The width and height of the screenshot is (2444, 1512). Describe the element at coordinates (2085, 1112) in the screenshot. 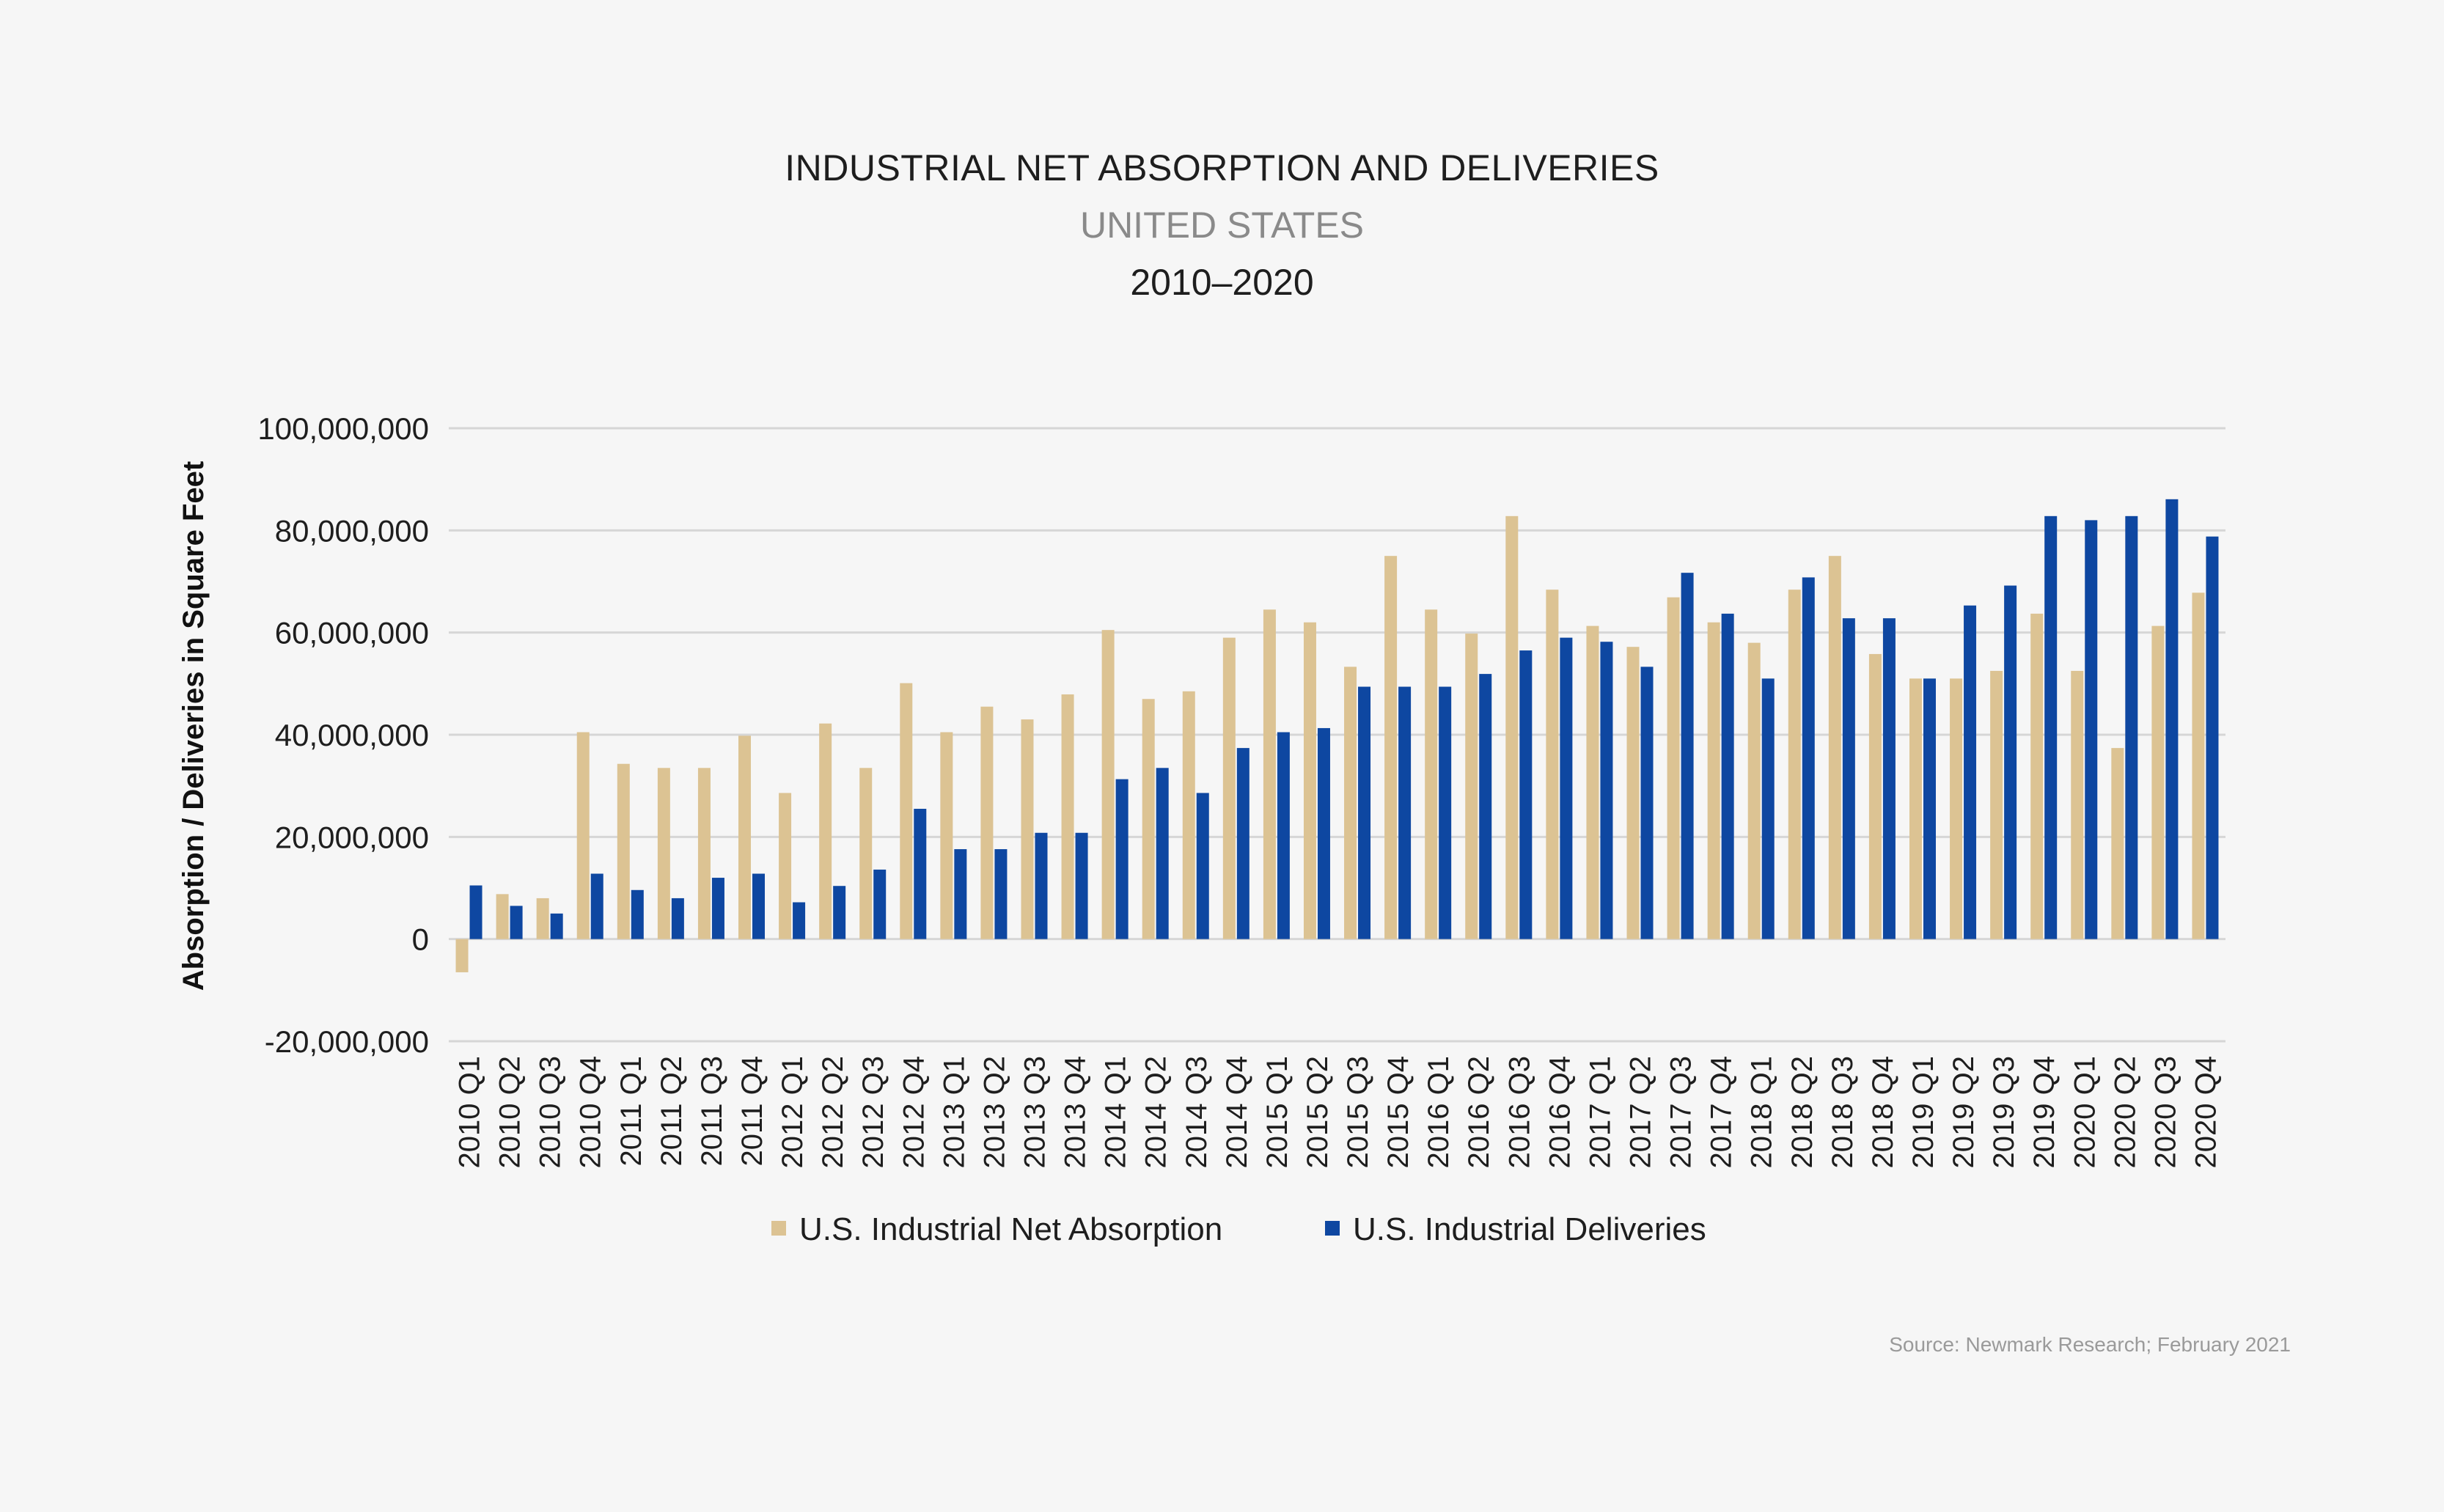

I see `x-tick-label: 2020 Q1` at that location.